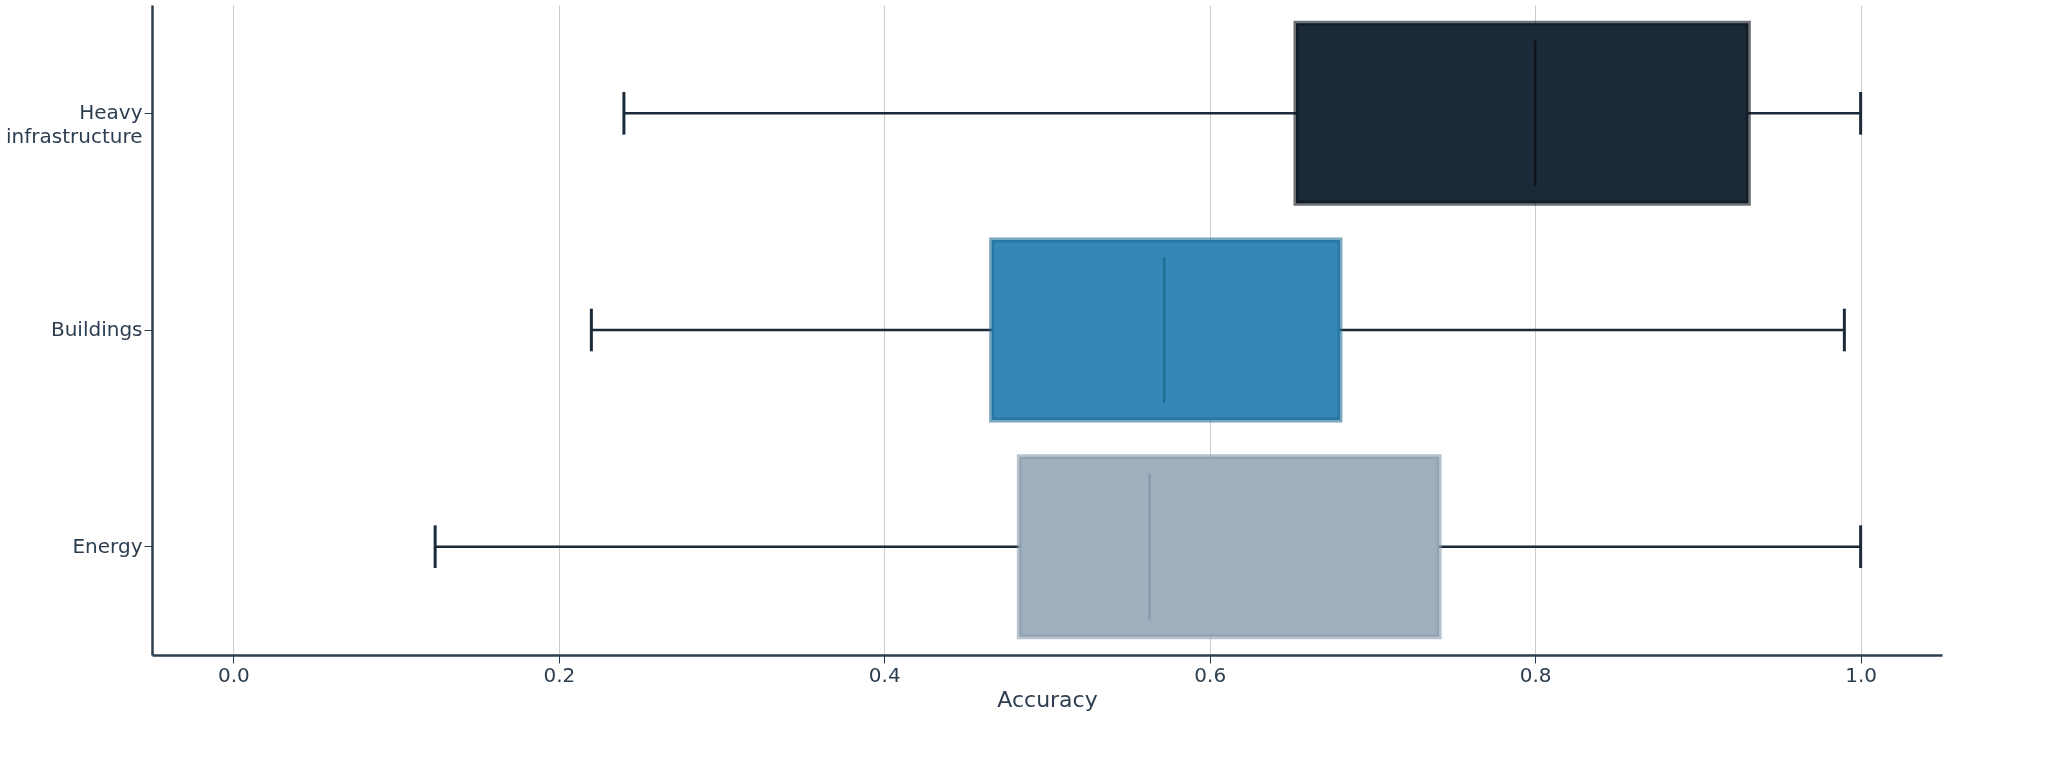  What do you see at coordinates (107, 545) in the screenshot?
I see `y-tick-label: Energy` at bounding box center [107, 545].